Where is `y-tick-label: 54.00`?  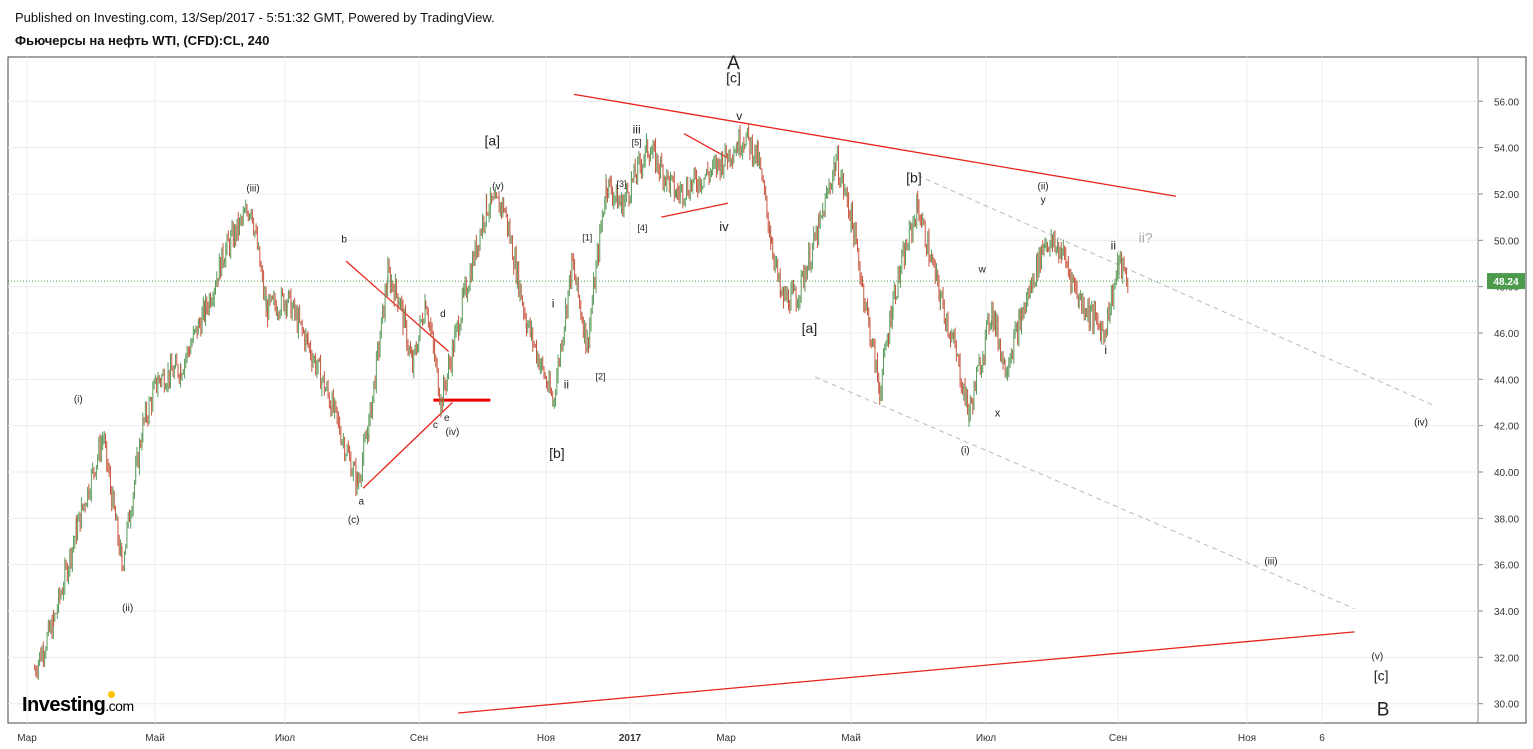
y-tick-label: 54.00 is located at coordinates (1506, 149).